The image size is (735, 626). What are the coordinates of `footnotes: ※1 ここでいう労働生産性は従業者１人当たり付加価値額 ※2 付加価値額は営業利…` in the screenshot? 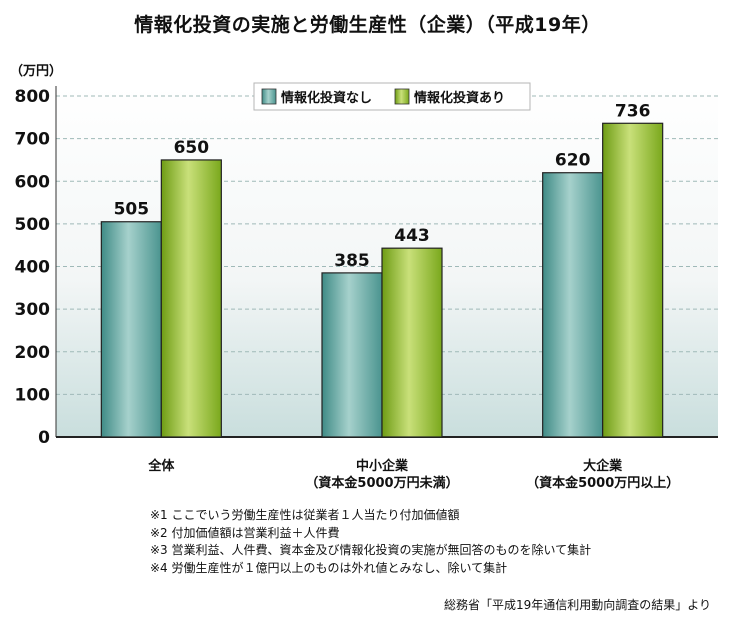 It's located at (370, 542).